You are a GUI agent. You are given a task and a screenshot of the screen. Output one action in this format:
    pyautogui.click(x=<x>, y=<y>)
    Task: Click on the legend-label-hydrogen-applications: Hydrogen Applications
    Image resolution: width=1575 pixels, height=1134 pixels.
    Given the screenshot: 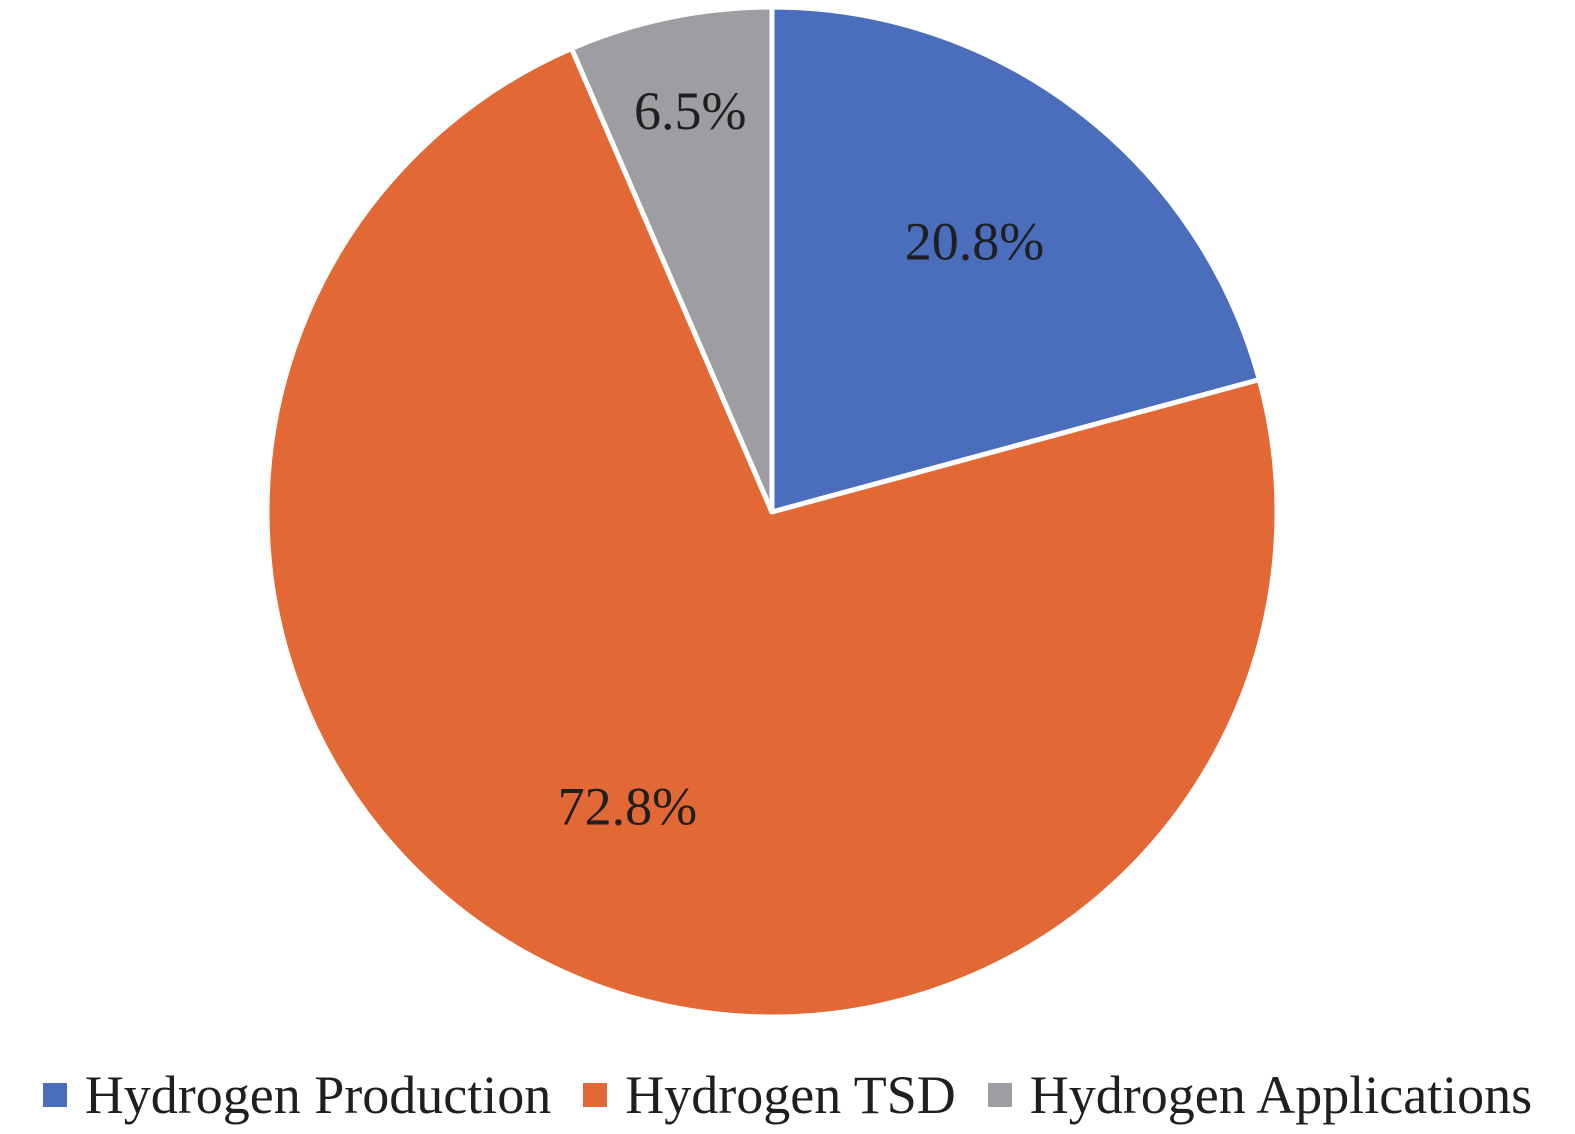 What is the action you would take?
    pyautogui.click(x=1281, y=1095)
    